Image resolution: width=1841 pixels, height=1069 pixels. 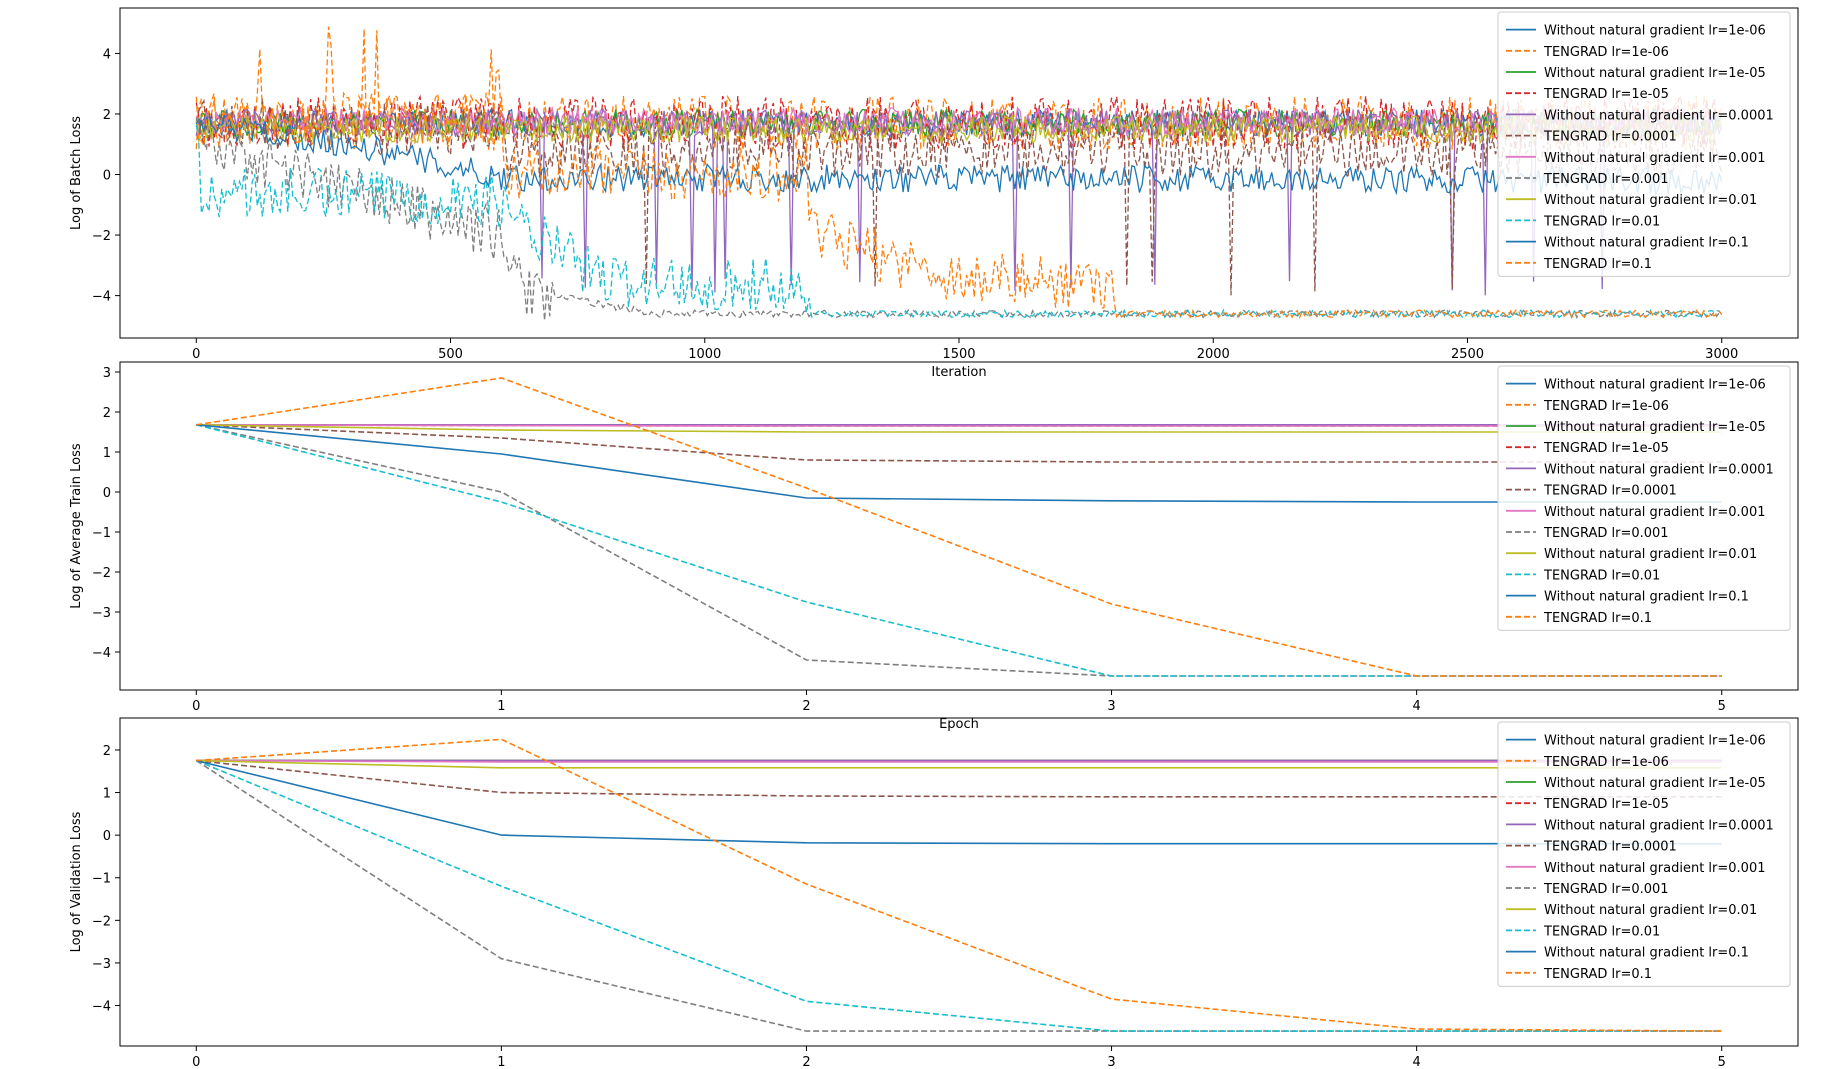 What do you see at coordinates (101, 573) in the screenshot?
I see `y-tick-label: −2` at bounding box center [101, 573].